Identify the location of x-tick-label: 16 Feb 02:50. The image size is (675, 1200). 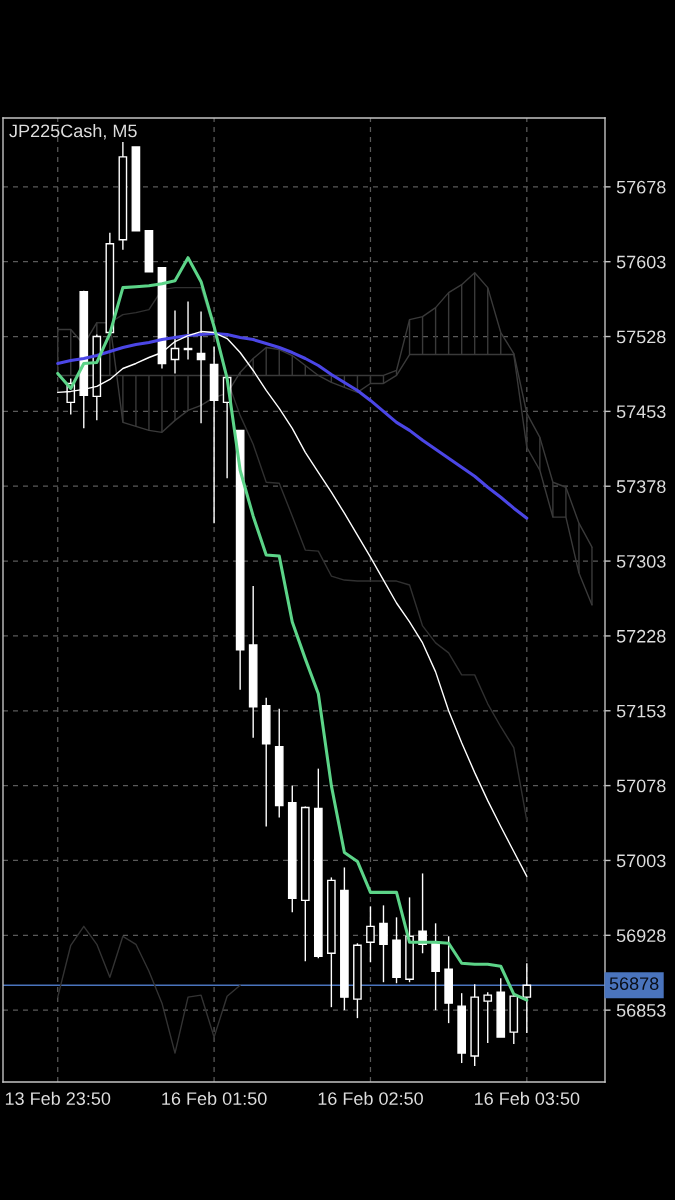
(370, 1098).